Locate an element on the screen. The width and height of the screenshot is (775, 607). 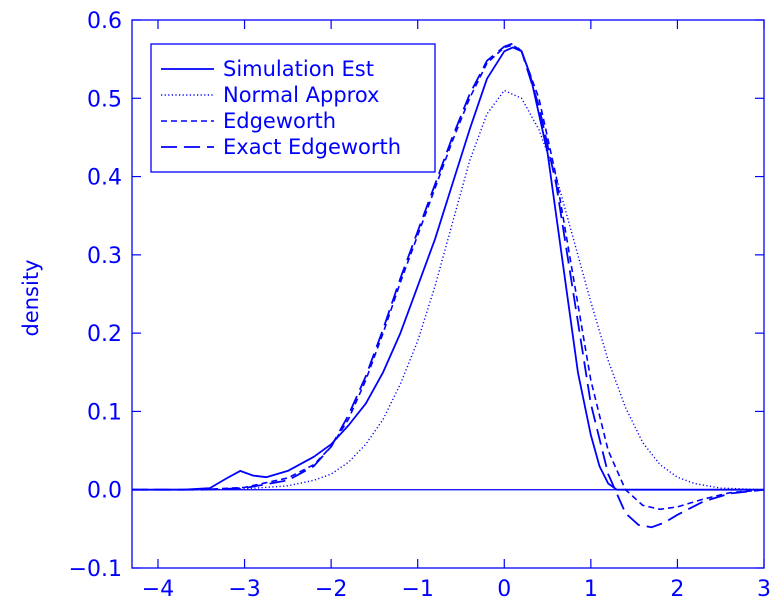
y-tick-label: −0.1 is located at coordinates (95, 569).